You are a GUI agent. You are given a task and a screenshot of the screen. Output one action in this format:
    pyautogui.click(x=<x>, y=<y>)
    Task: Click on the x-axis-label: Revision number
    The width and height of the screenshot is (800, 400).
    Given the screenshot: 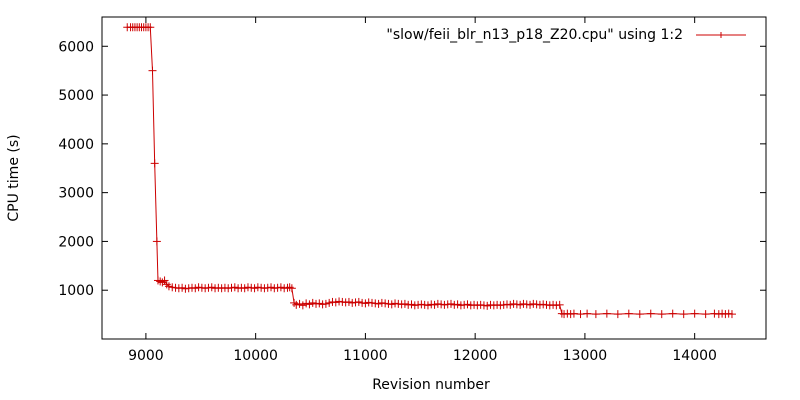 What is the action you would take?
    pyautogui.click(x=431, y=385)
    